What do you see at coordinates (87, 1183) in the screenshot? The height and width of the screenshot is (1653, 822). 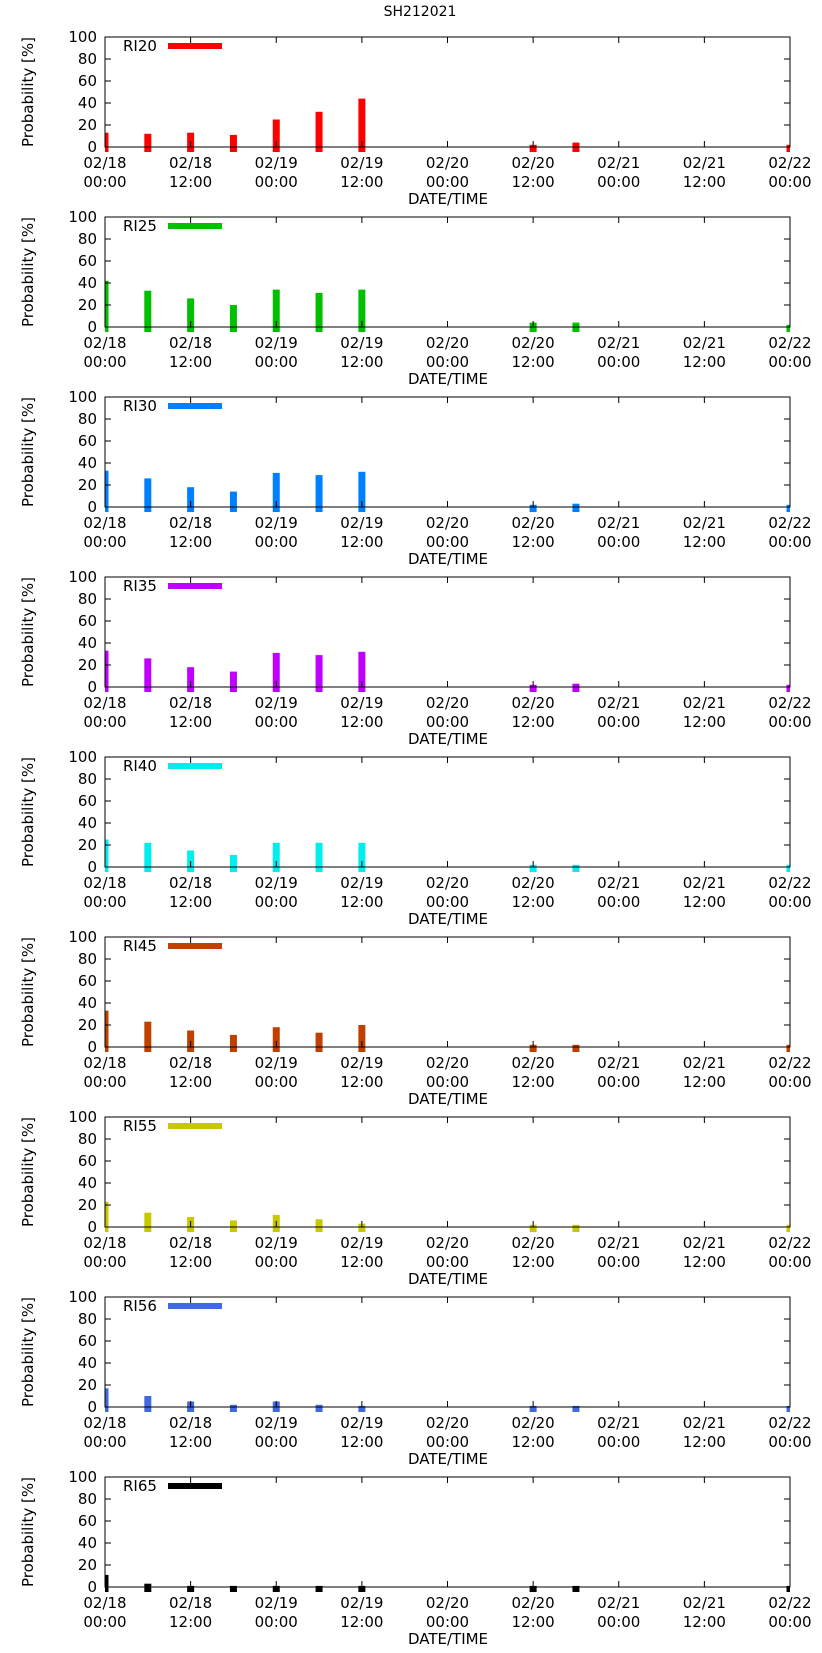 I see `y-tick-label: 40` at bounding box center [87, 1183].